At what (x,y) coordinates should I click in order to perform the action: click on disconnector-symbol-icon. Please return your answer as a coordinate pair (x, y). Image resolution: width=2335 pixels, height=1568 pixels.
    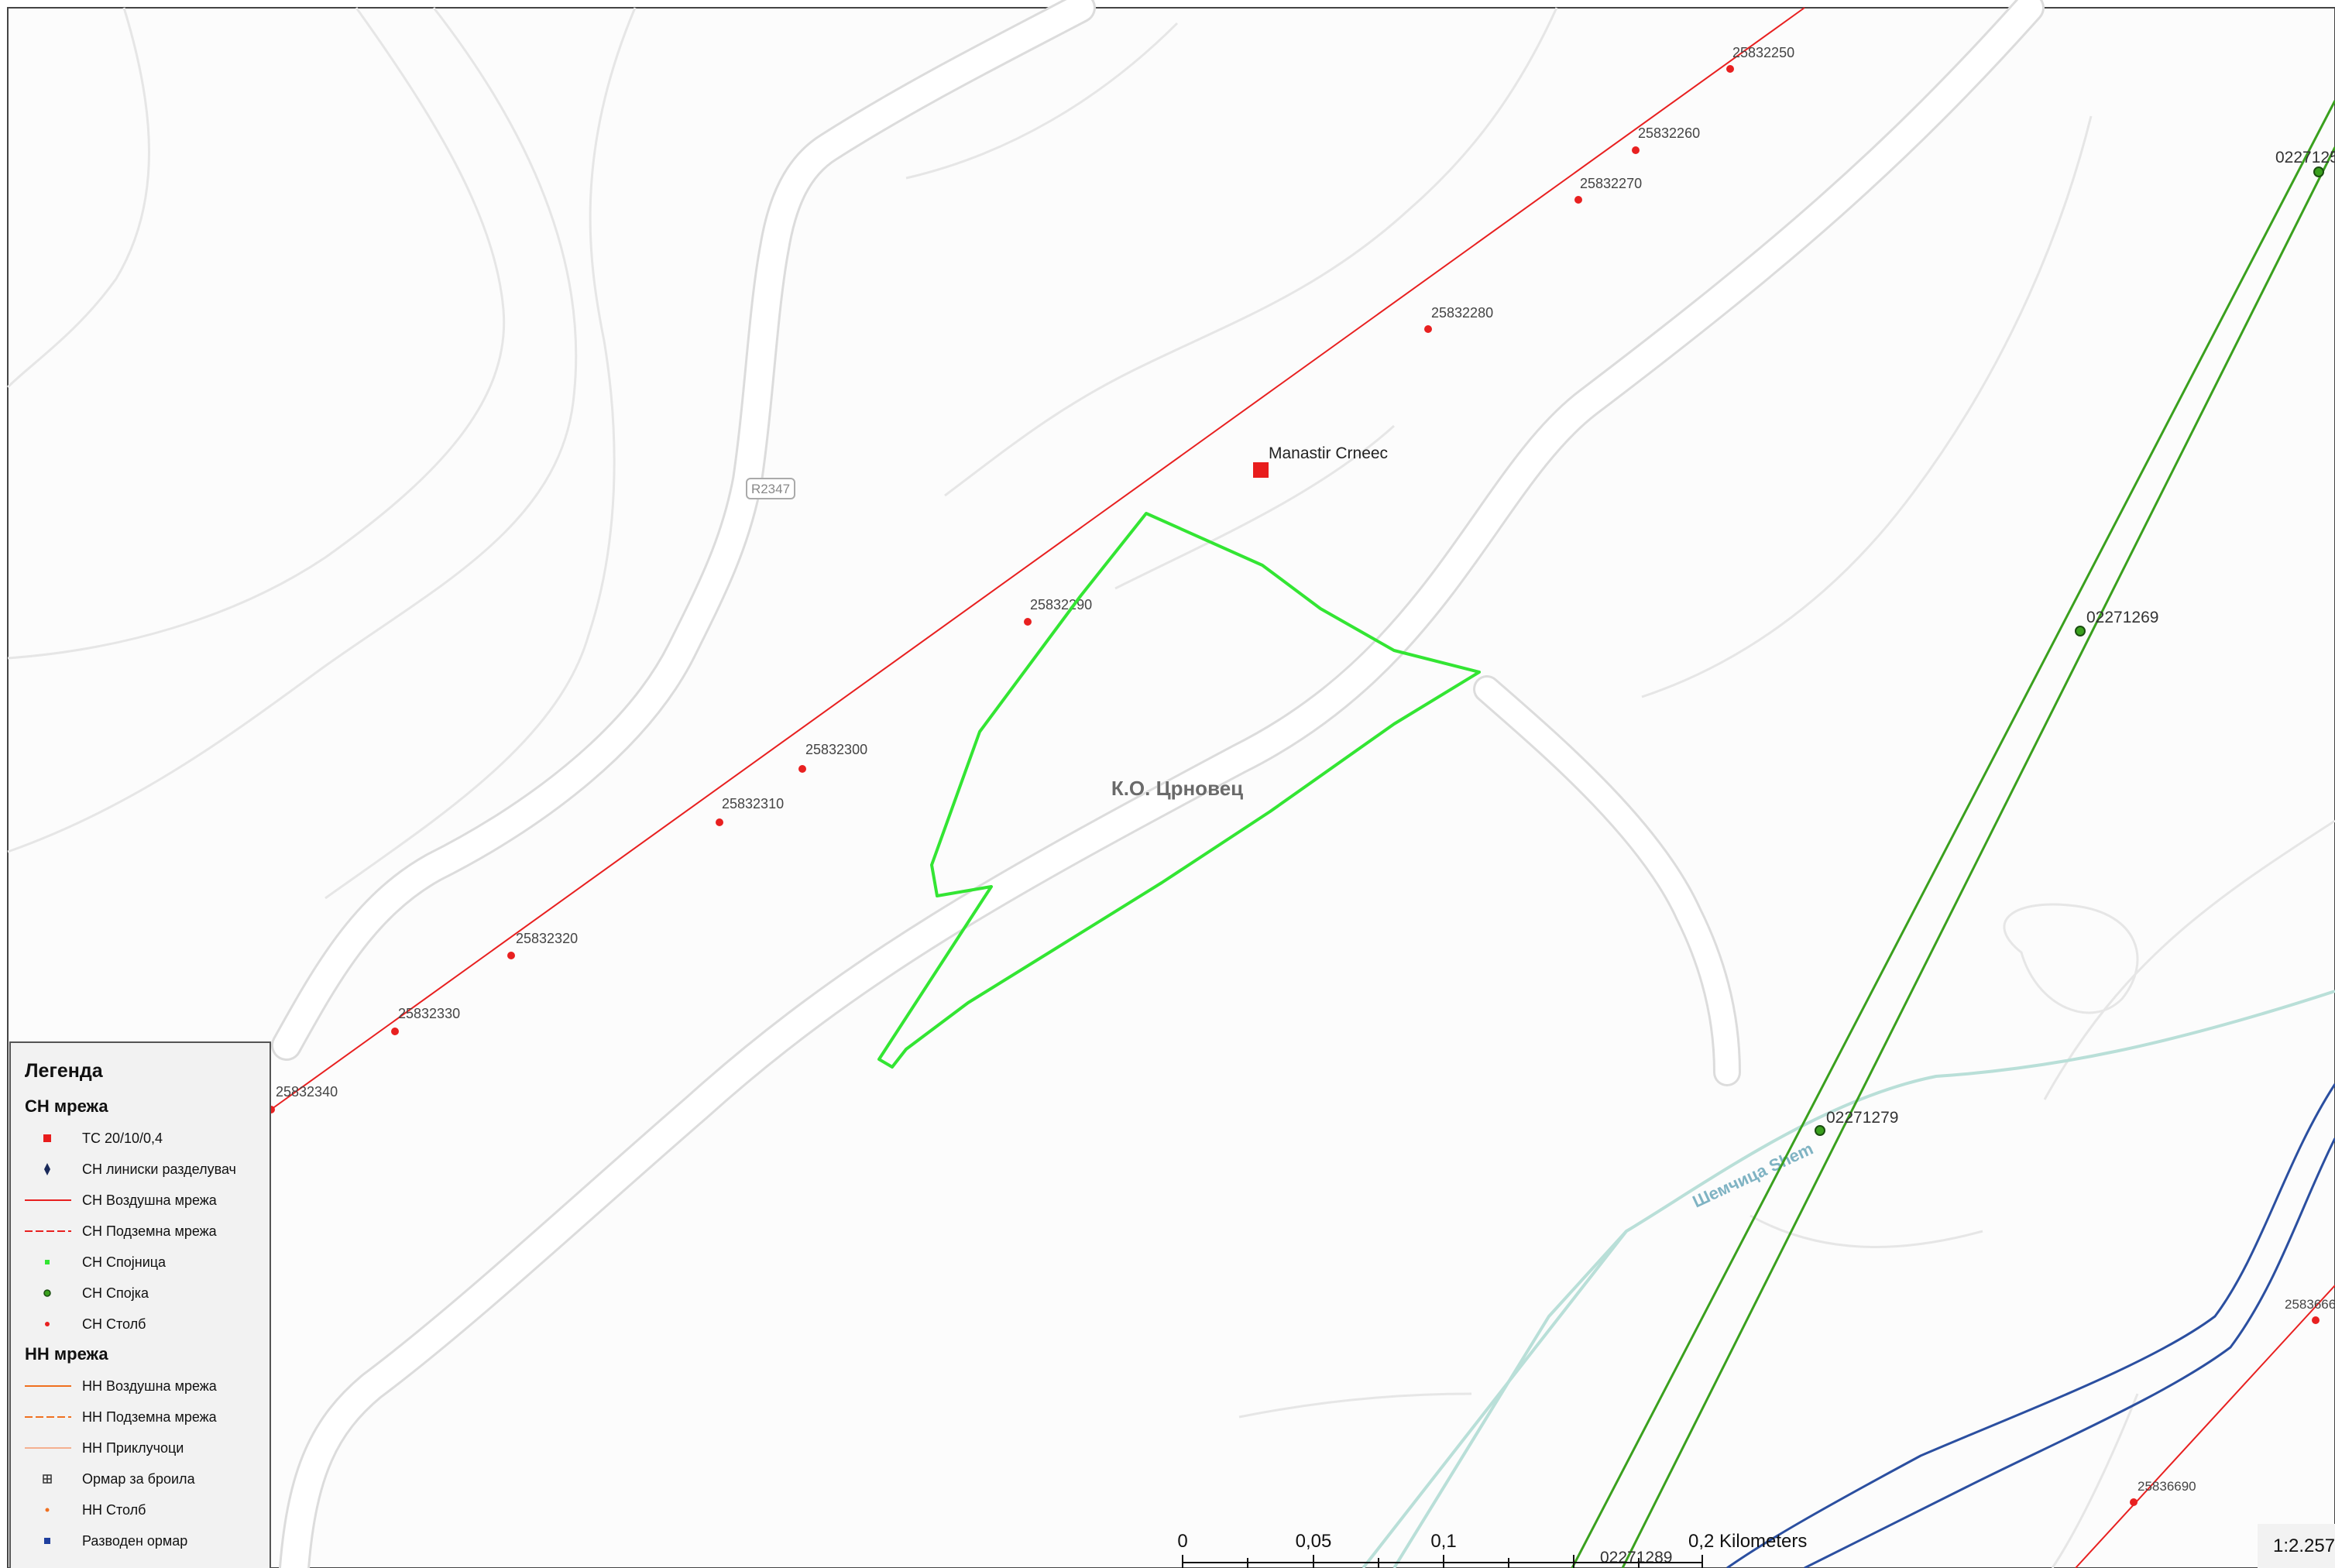
    Looking at the image, I should click on (54, 1169).